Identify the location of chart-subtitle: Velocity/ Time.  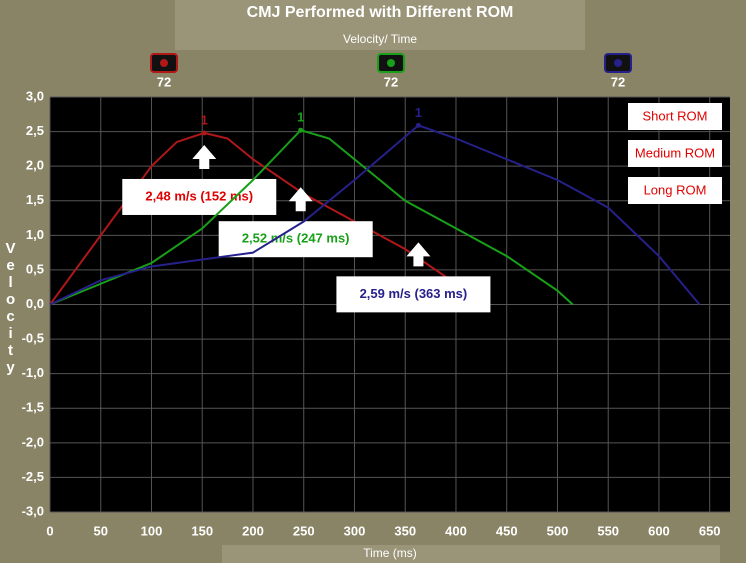
(380, 39).